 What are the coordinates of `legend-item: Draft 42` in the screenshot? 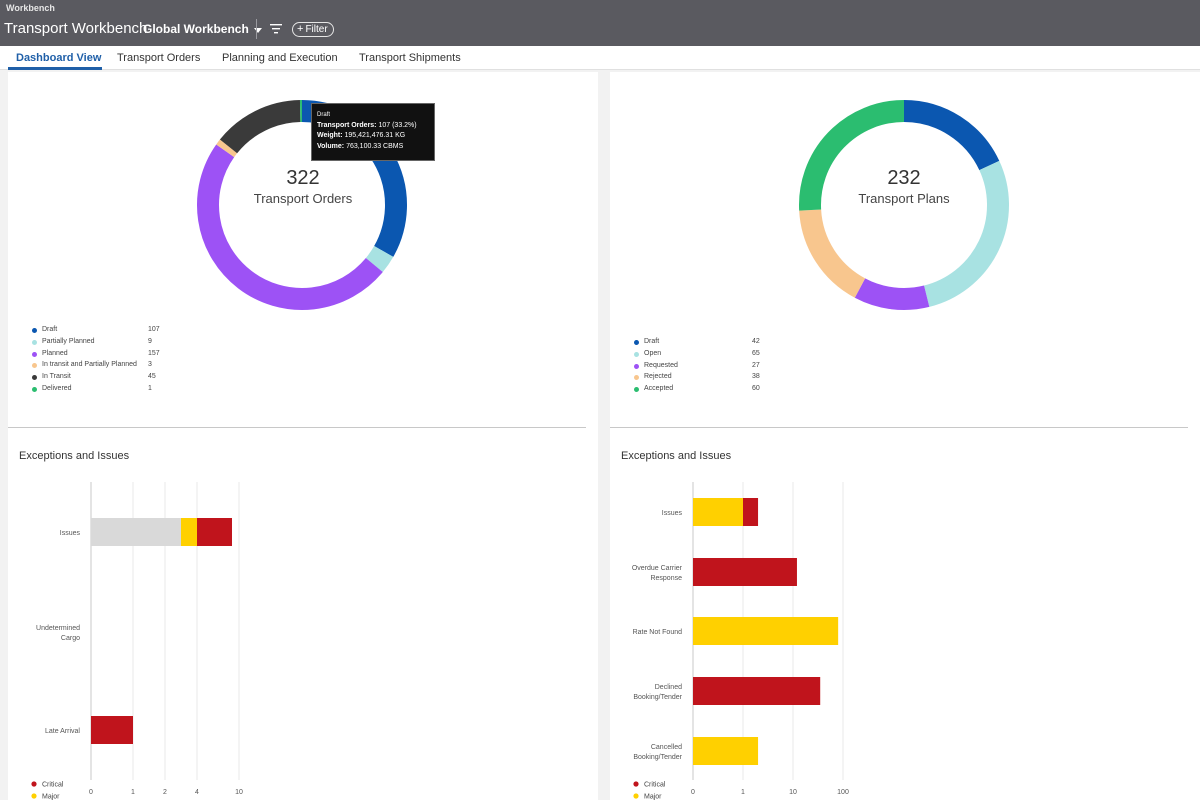 It's located at (699, 344).